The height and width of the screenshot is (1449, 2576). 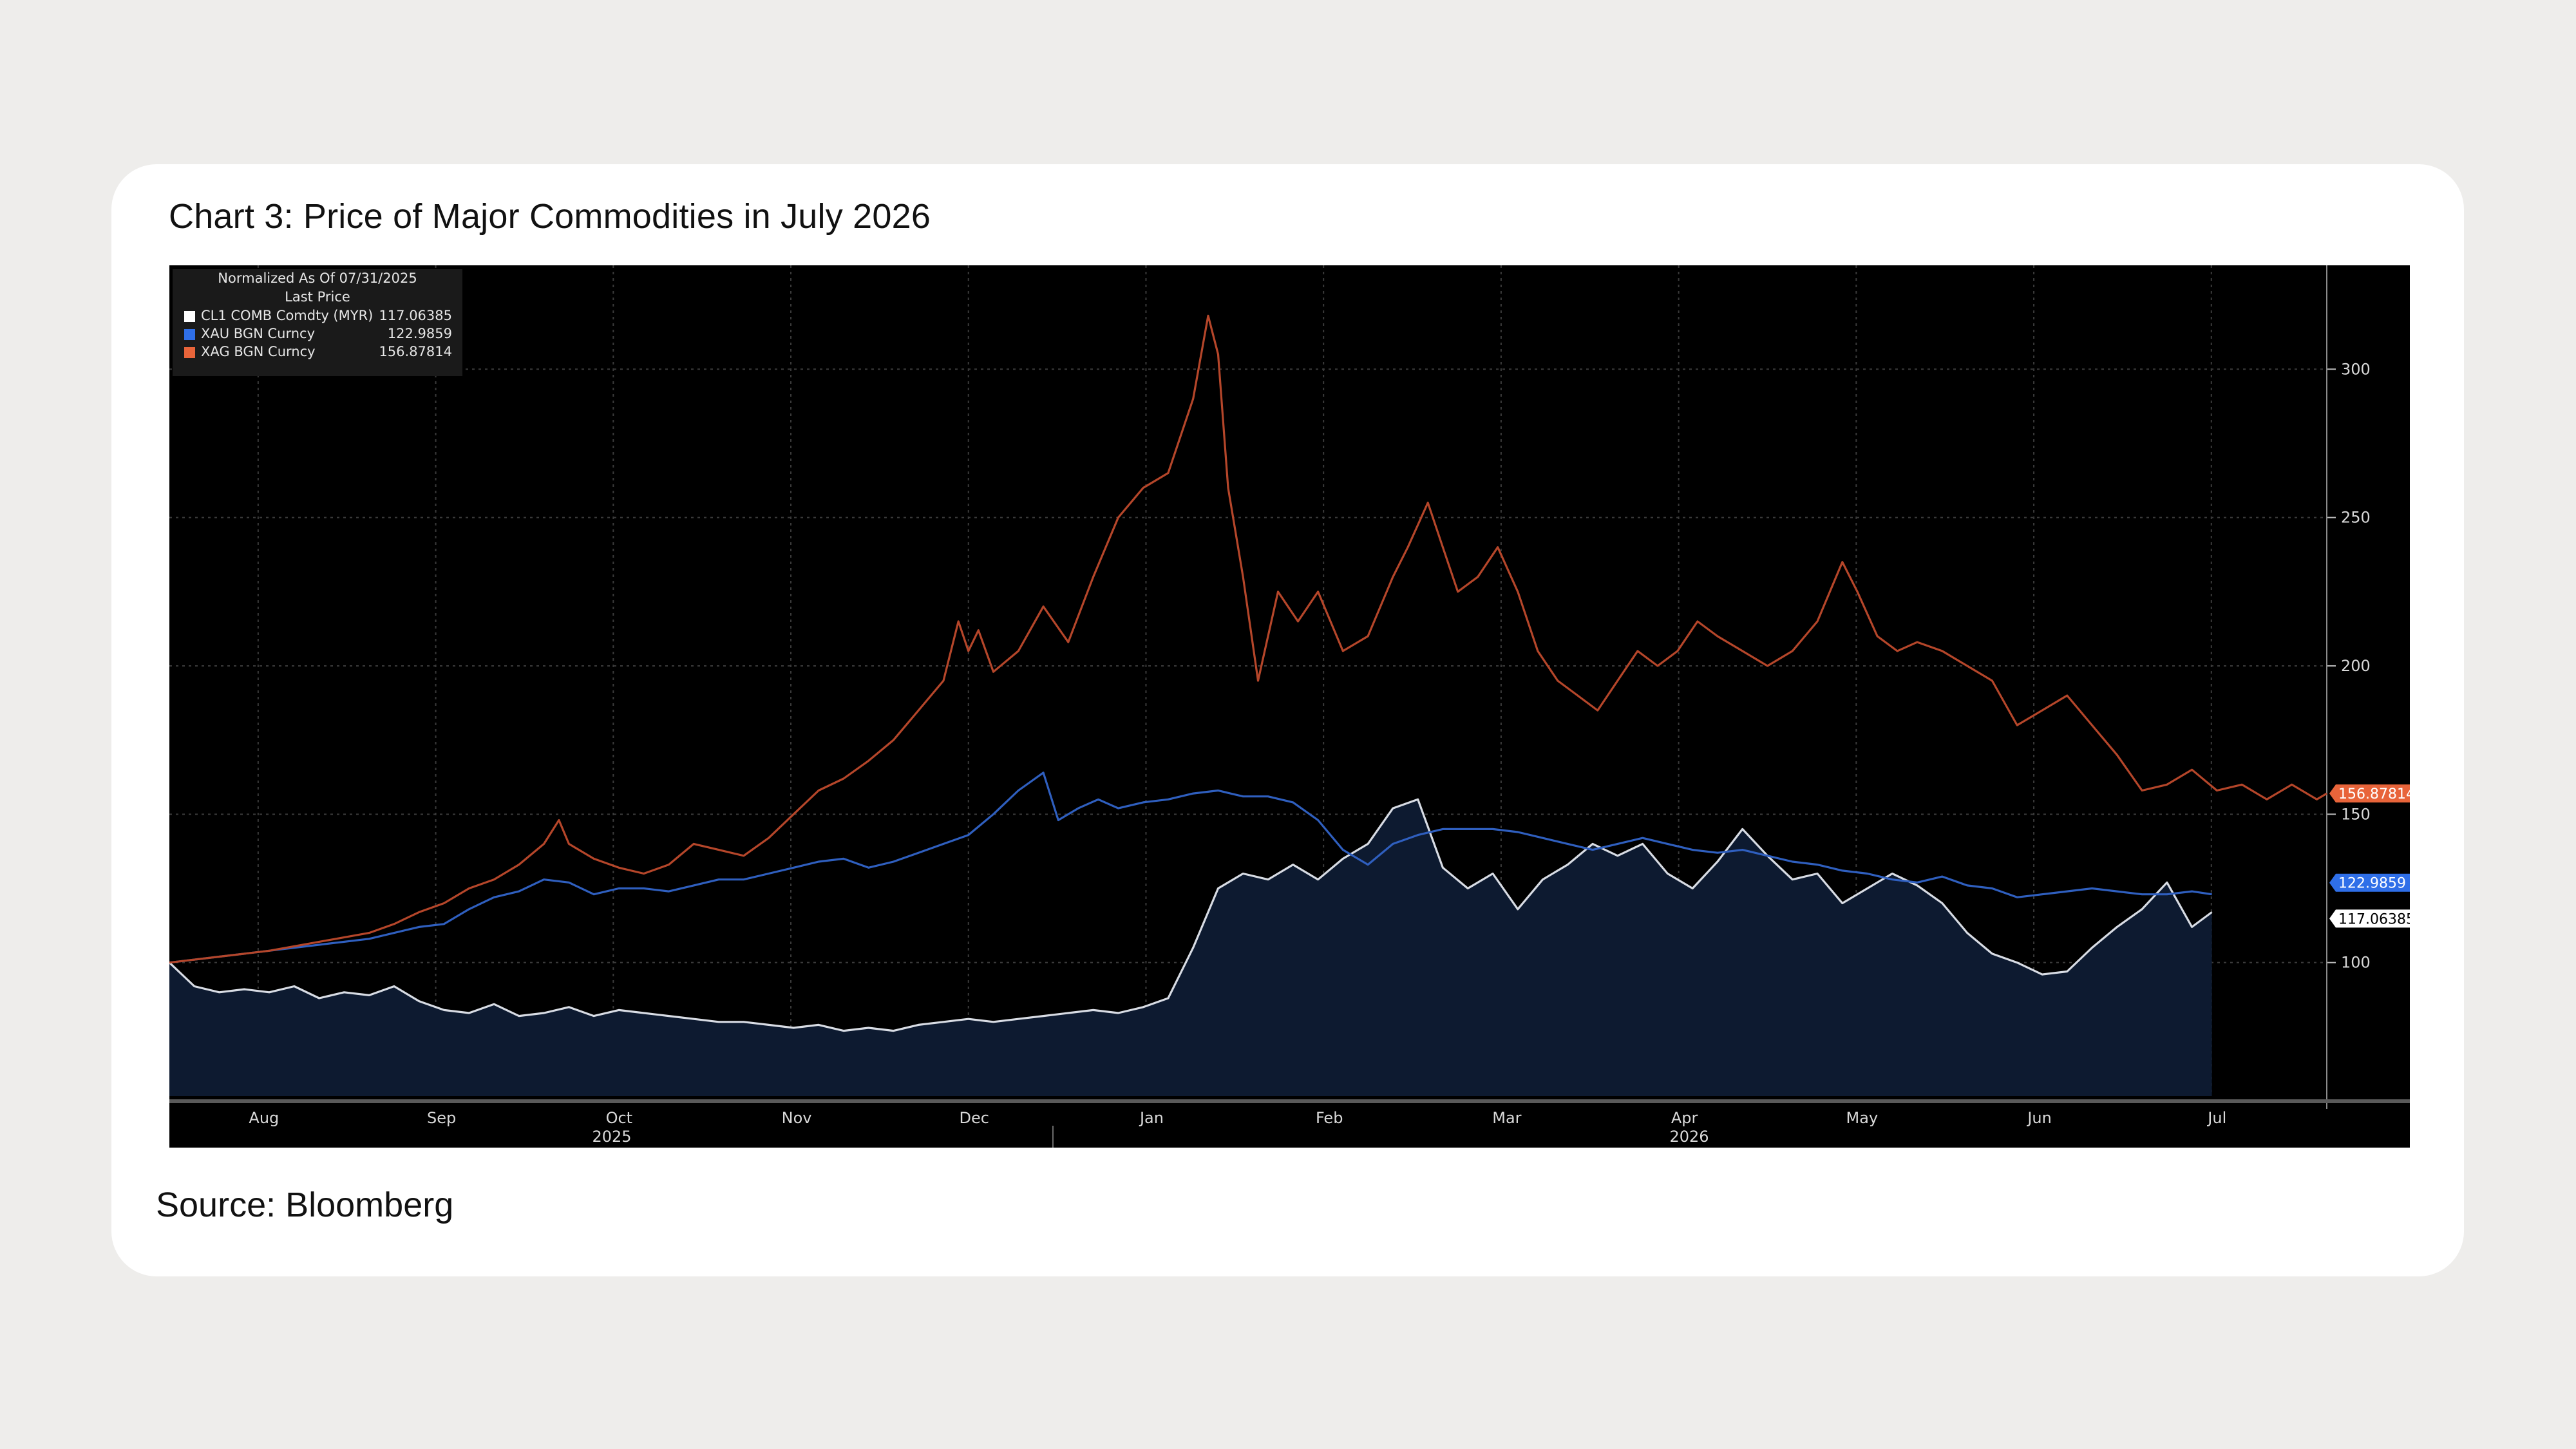 I want to click on x-tick-label: May, so click(x=1863, y=1118).